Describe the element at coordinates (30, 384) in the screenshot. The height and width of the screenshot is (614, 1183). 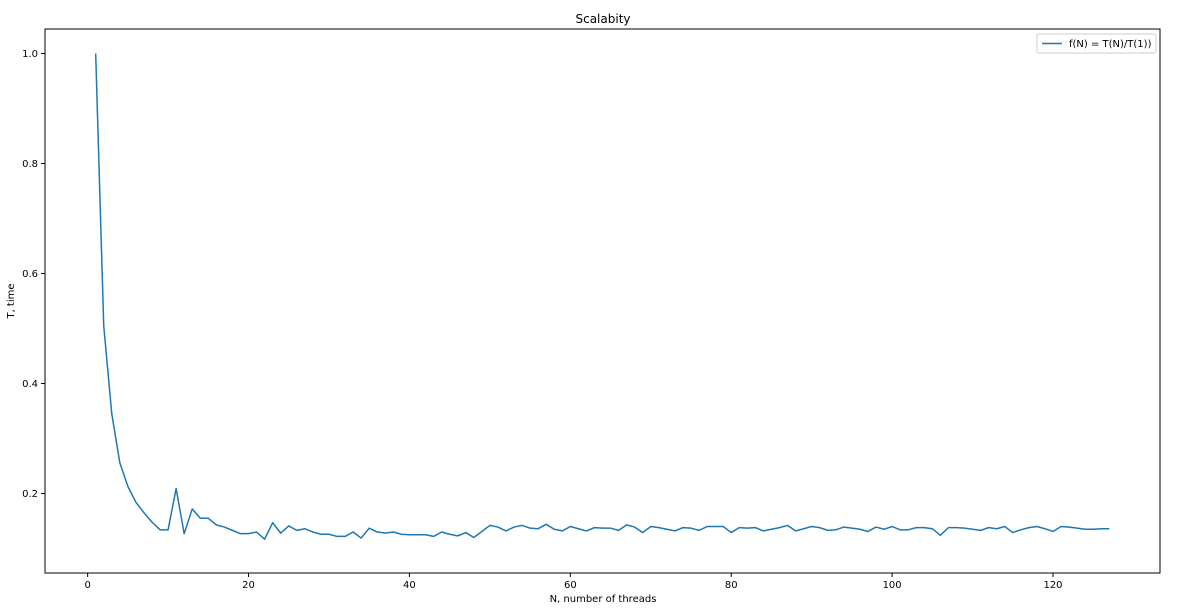
I see `y-tick-label: 0.4` at that location.